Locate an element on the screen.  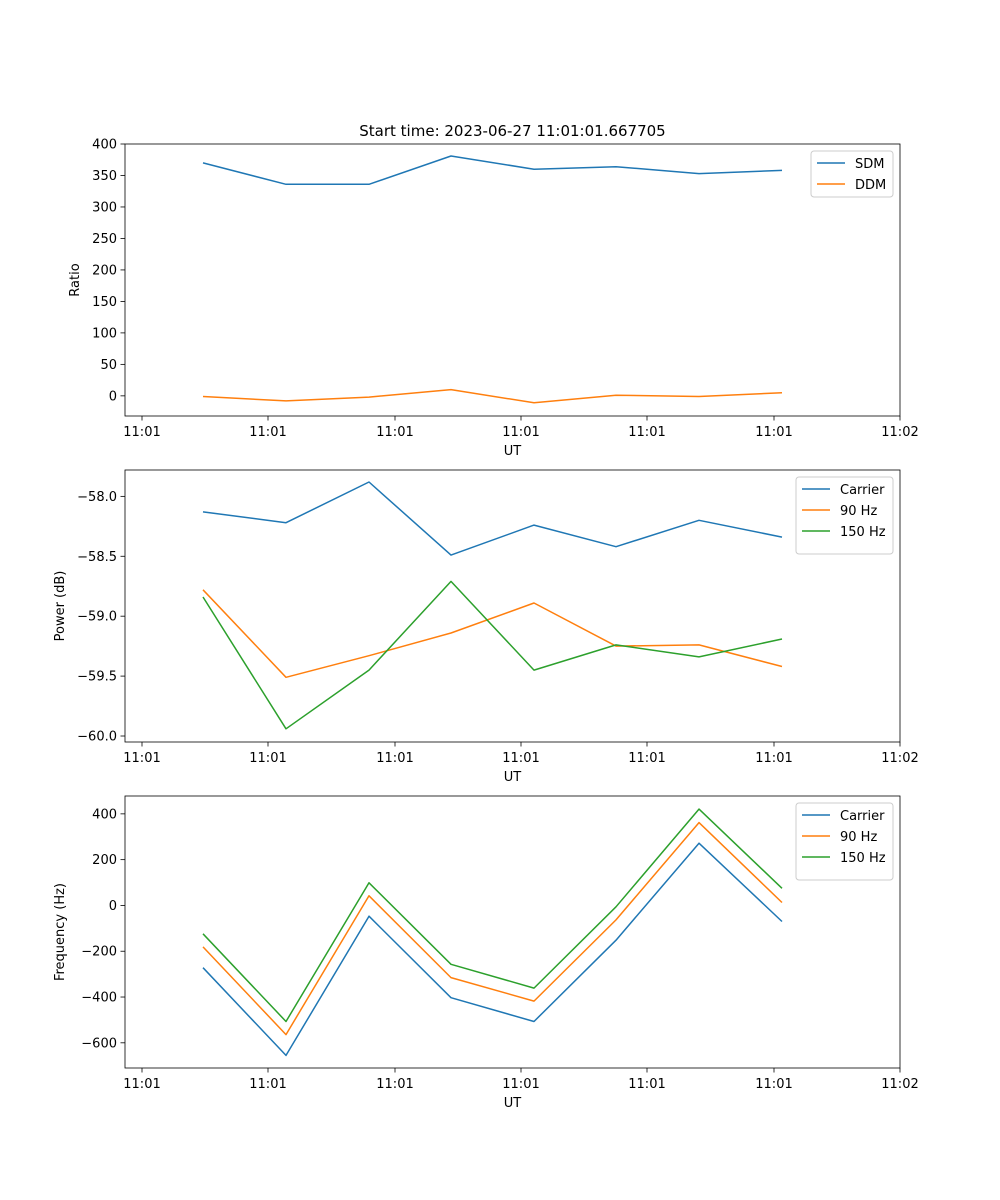
y-tick-label: −600 is located at coordinates (99, 1043).